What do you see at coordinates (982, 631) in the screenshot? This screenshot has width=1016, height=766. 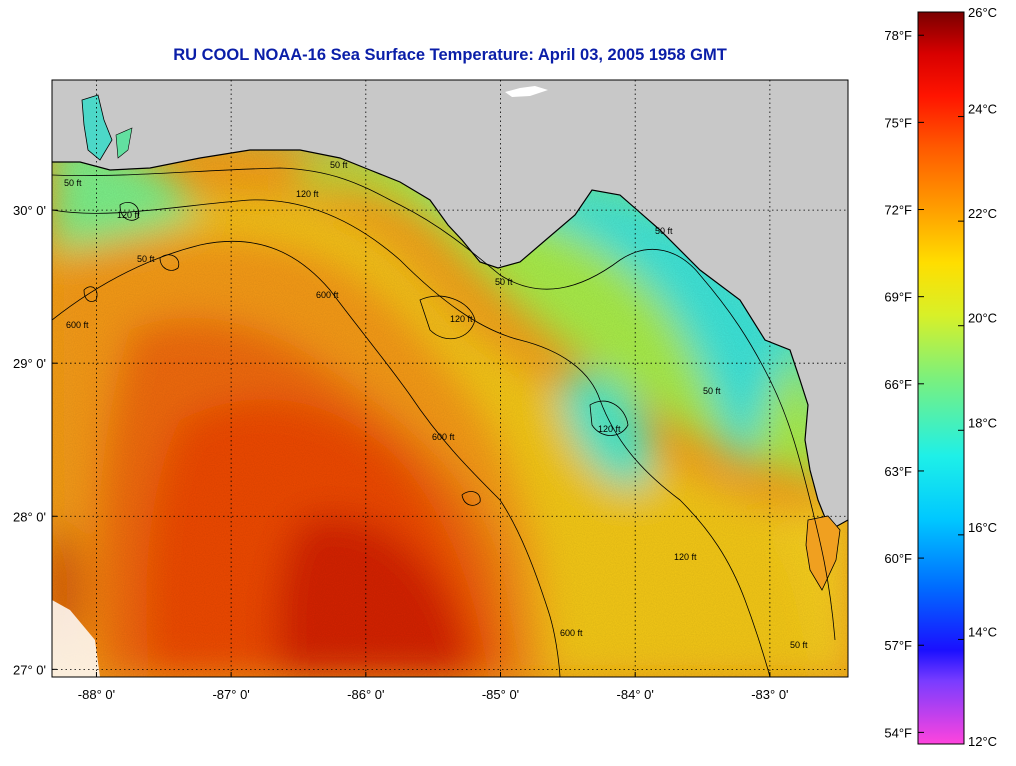 I see `celsius-label: 14°C` at bounding box center [982, 631].